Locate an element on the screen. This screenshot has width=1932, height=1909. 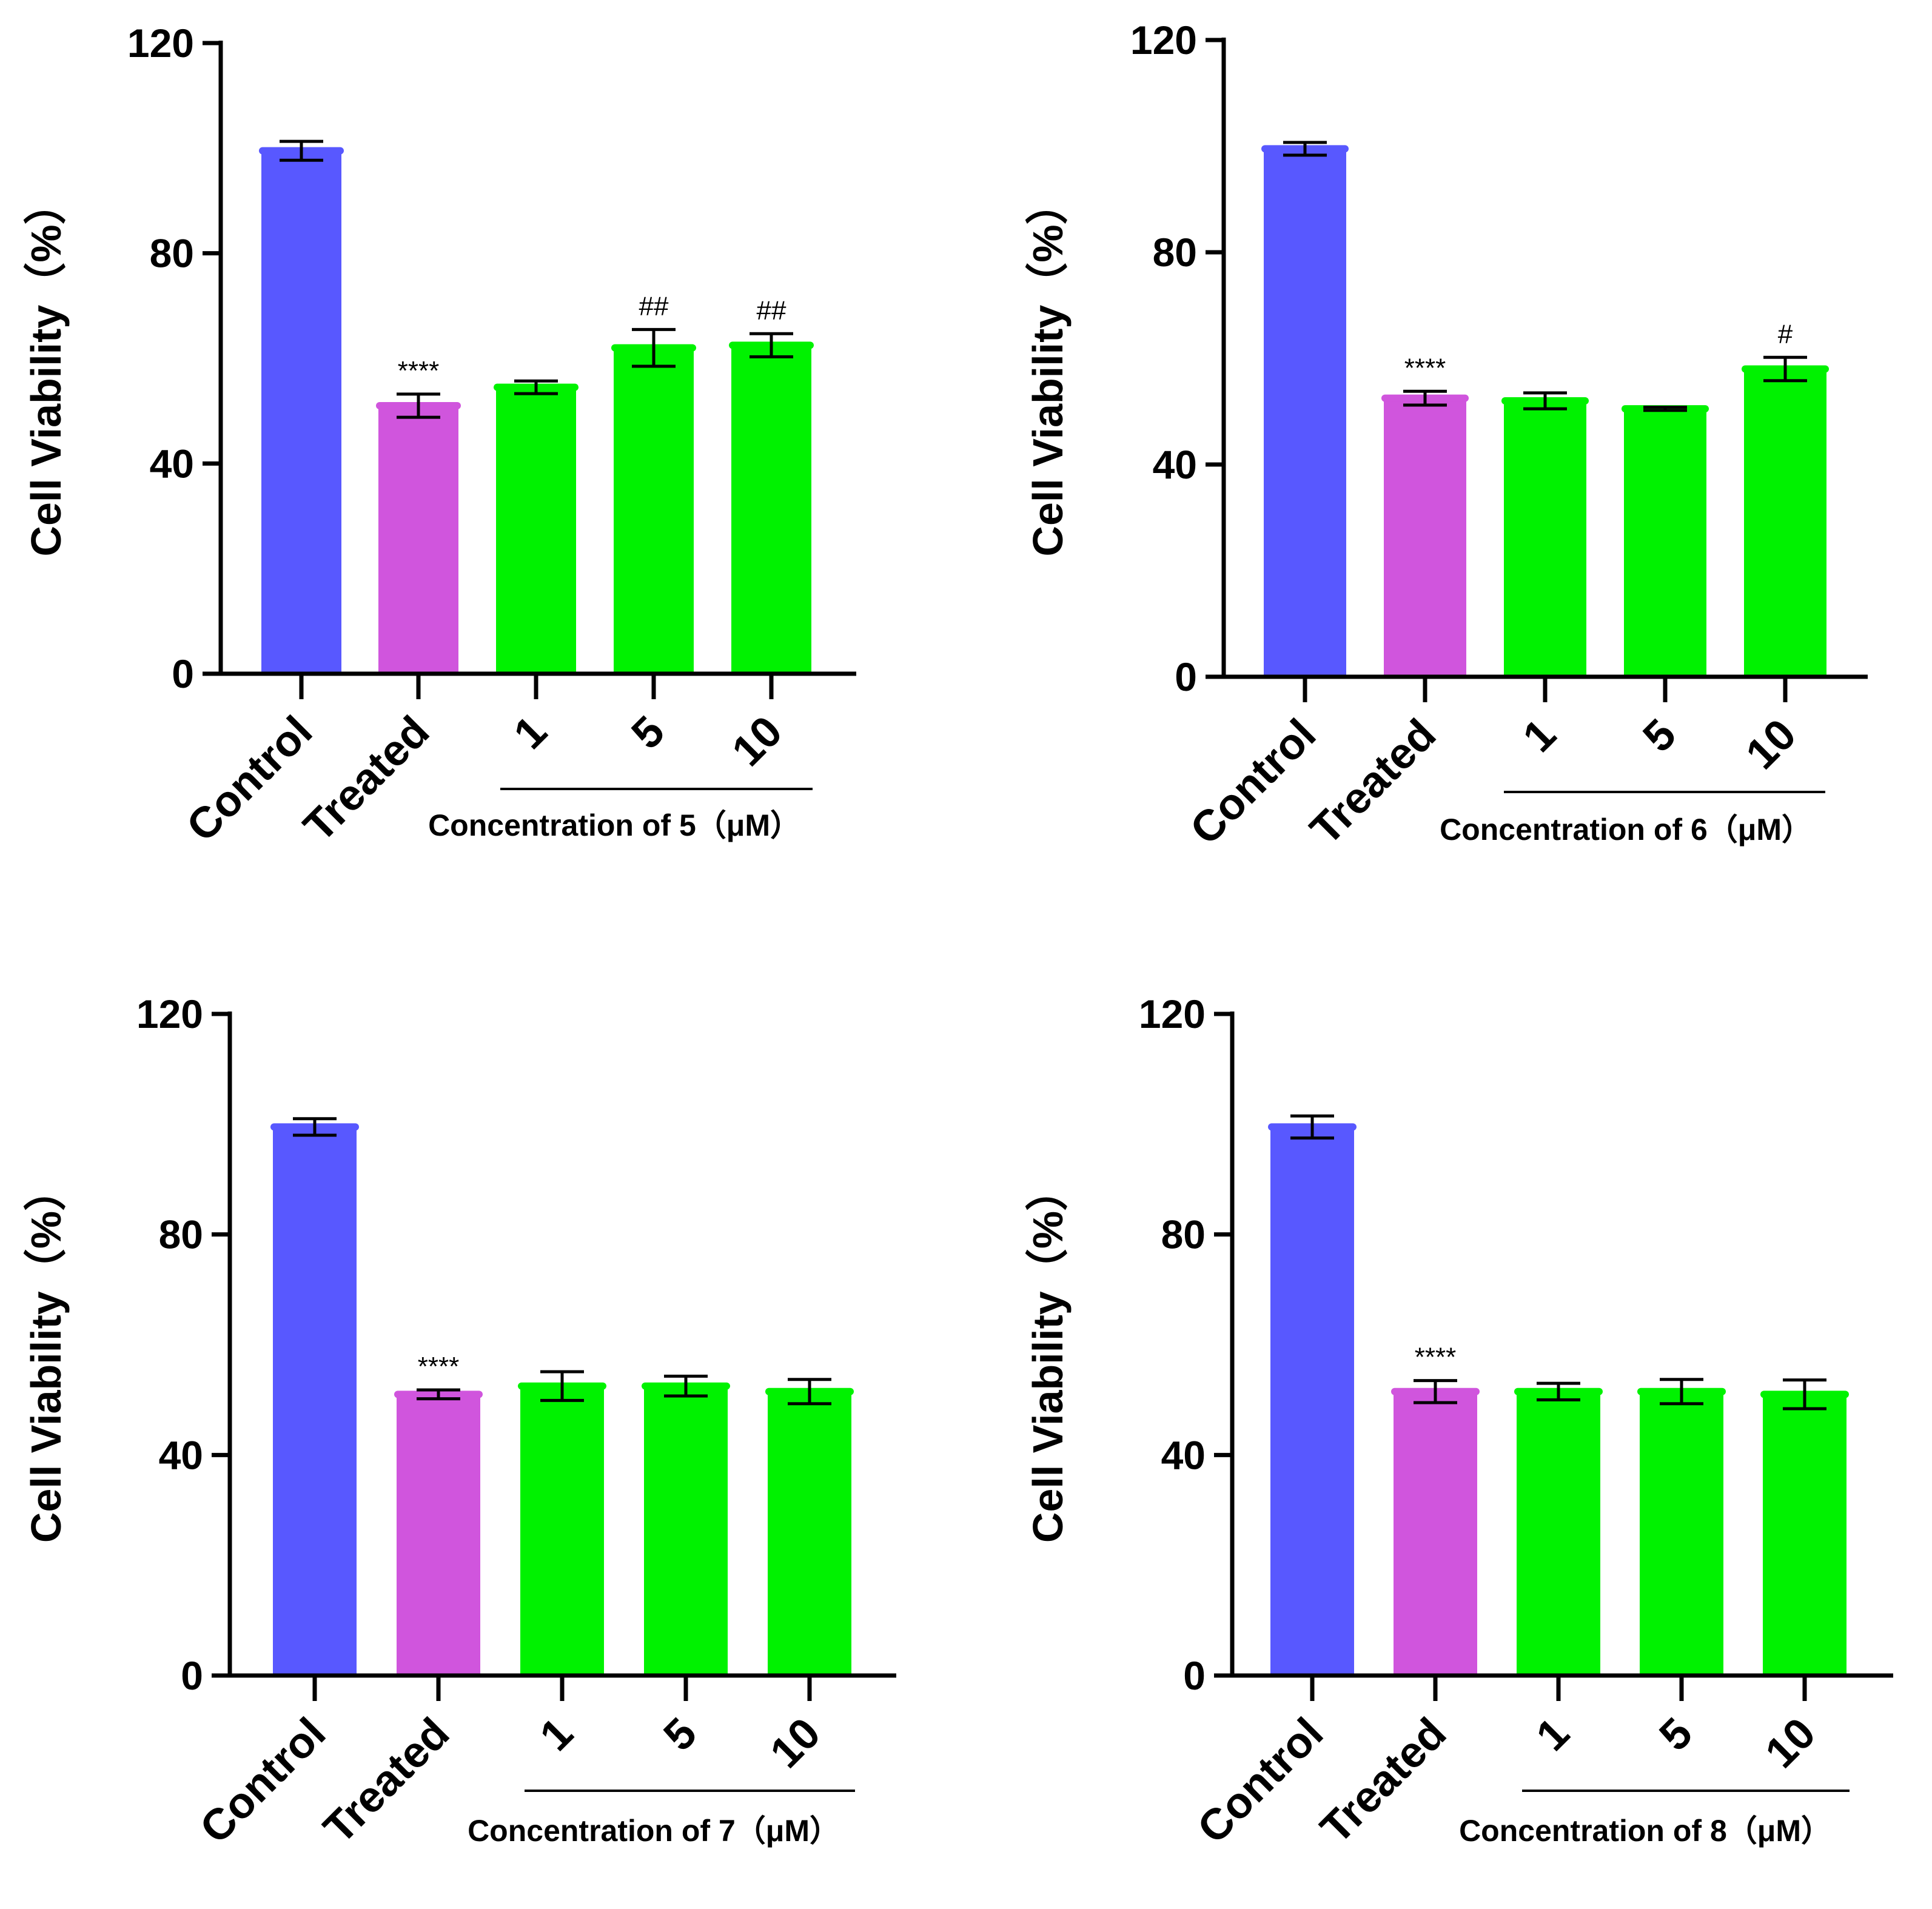
group-label: Concentration of 8（μM） is located at coordinates (1645, 1831).